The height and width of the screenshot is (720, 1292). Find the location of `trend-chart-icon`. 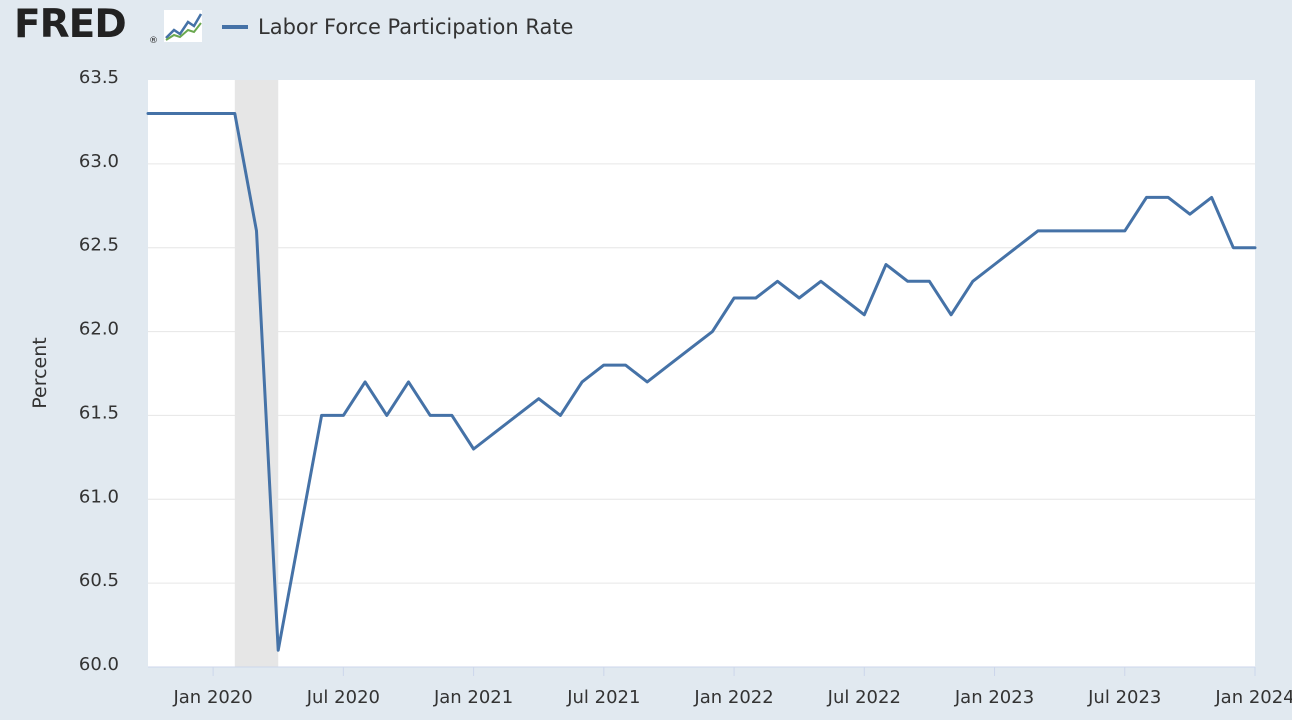

trend-chart-icon is located at coordinates (183, 26).